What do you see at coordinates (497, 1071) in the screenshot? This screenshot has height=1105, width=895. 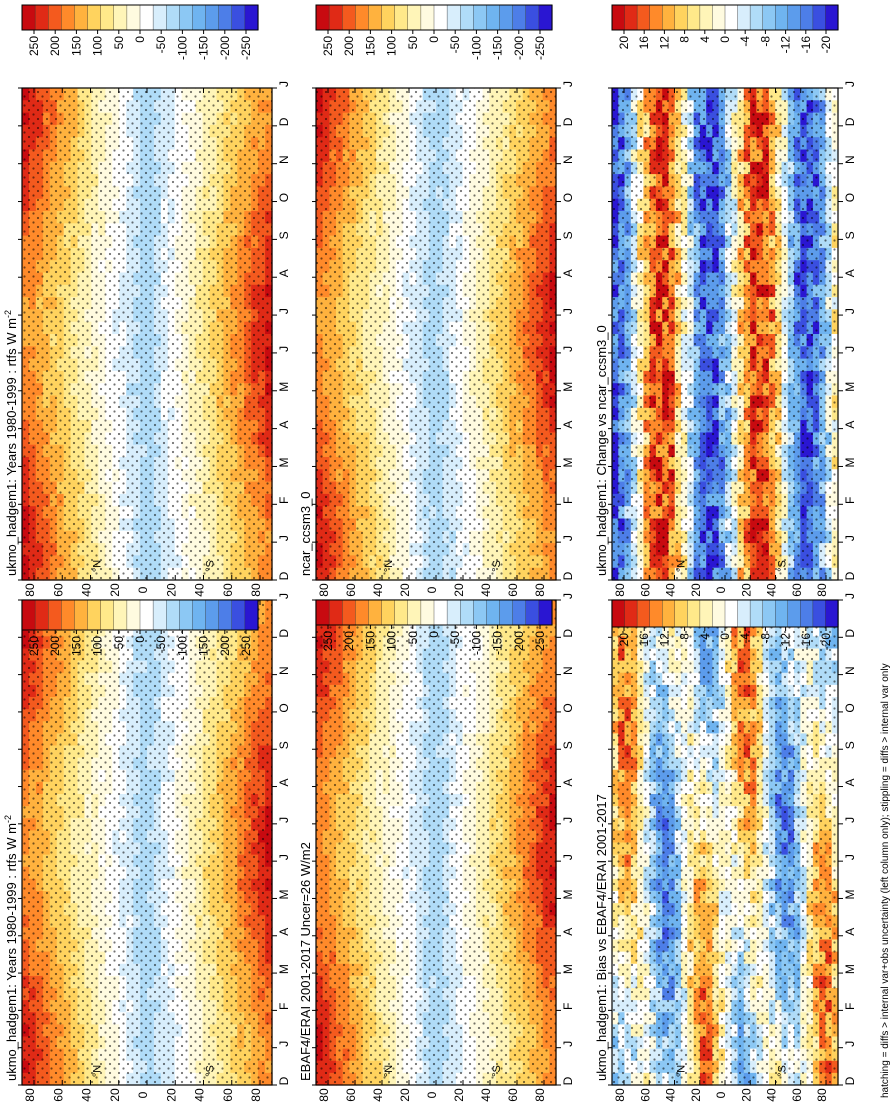 I see `hemisphere-label: °S` at bounding box center [497, 1071].